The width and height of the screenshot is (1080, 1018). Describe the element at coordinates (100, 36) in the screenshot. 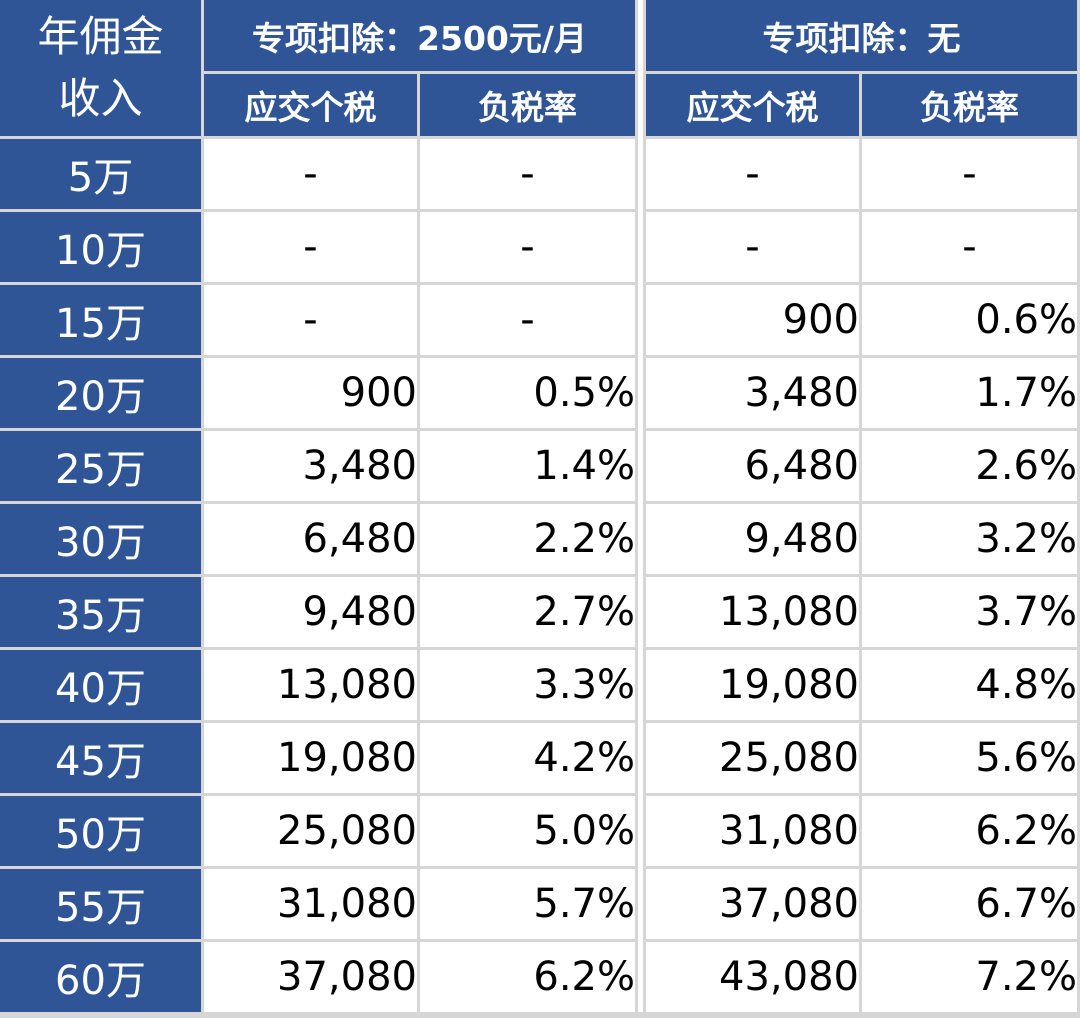

I see `corner-label-line-1: 年佣金` at that location.